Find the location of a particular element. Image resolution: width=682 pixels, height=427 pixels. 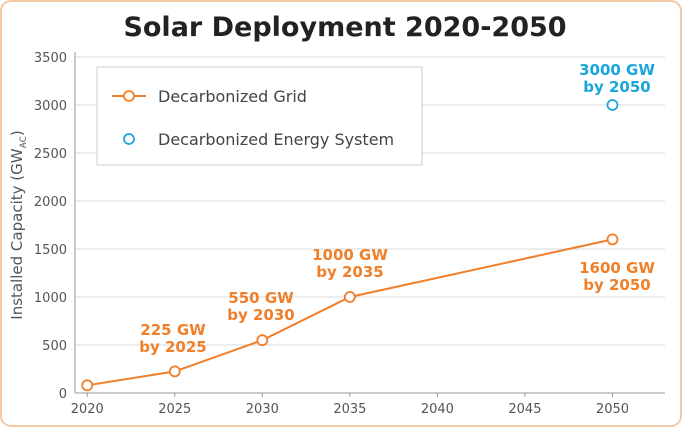

x-tick-label: 2035 is located at coordinates (349, 409).